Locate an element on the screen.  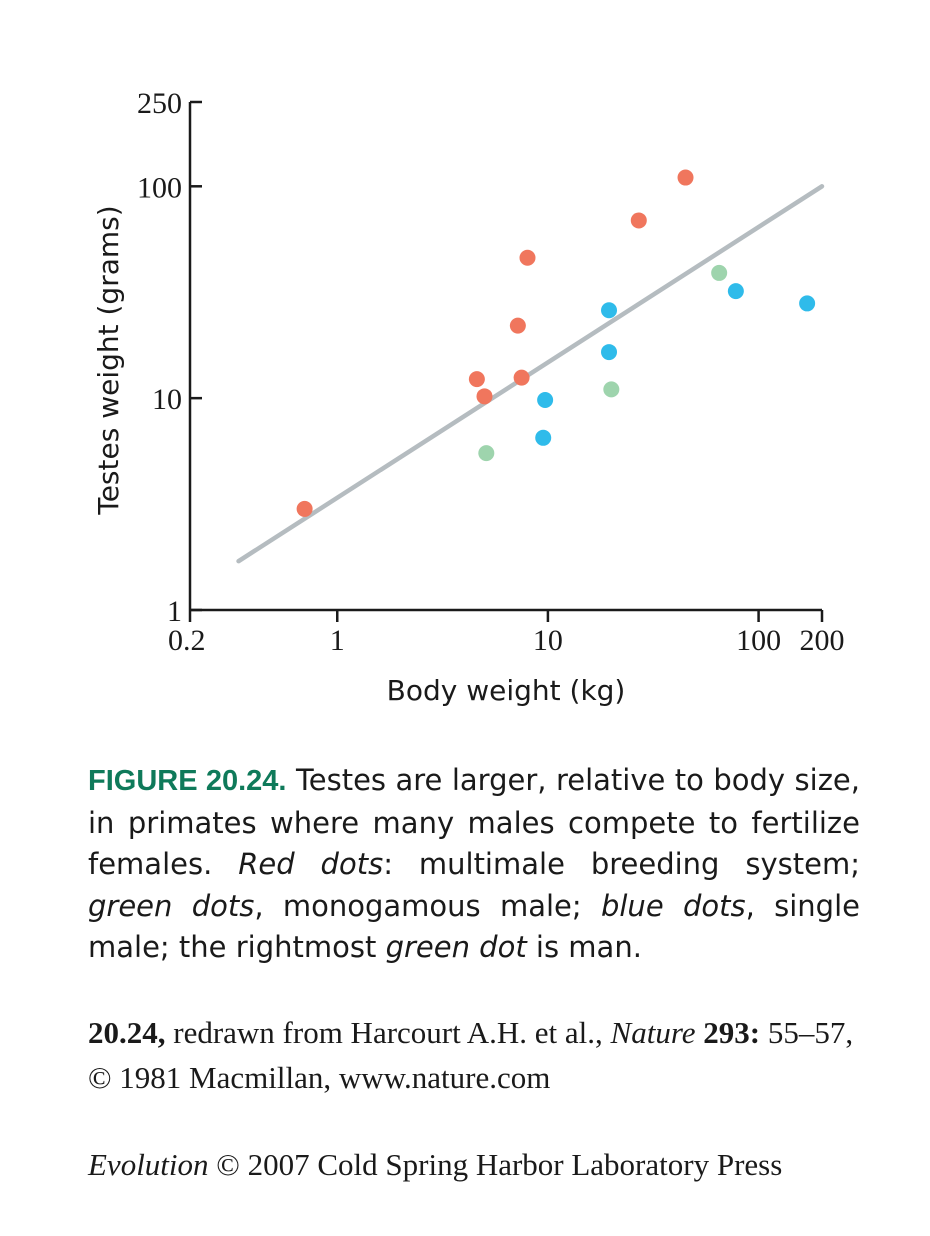
x-tick-label: 1 is located at coordinates (337, 640).